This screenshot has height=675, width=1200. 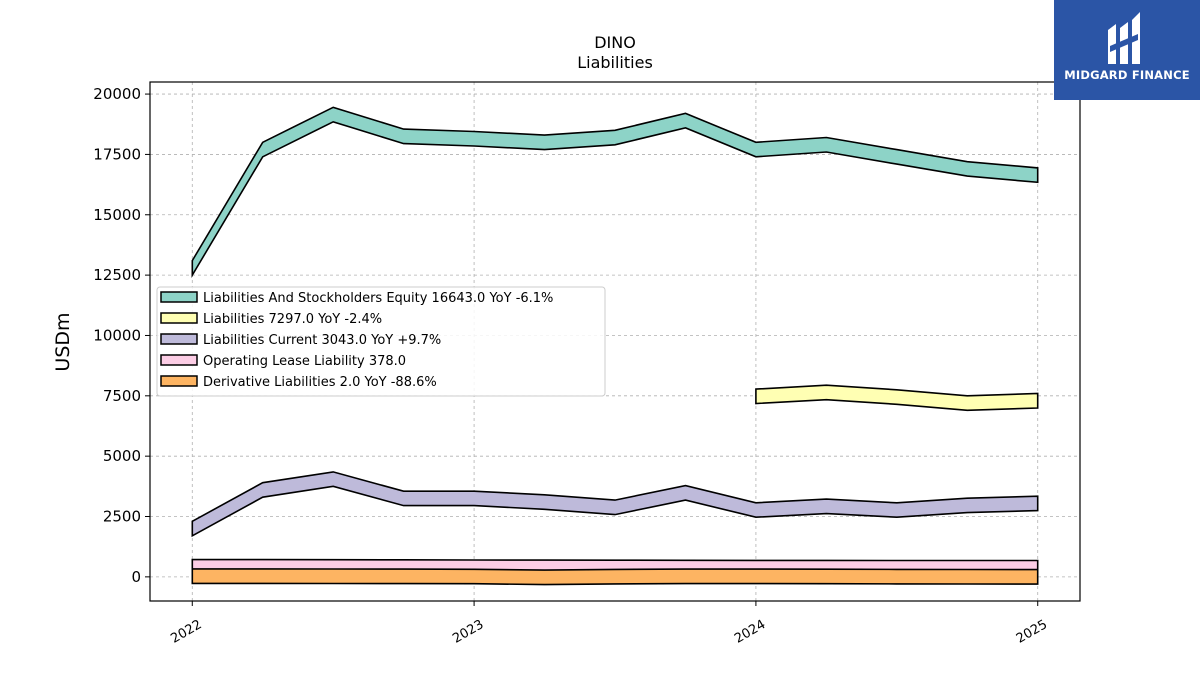 What do you see at coordinates (304, 361) in the screenshot?
I see `legend-label: Operating Lease Liability 378.0` at bounding box center [304, 361].